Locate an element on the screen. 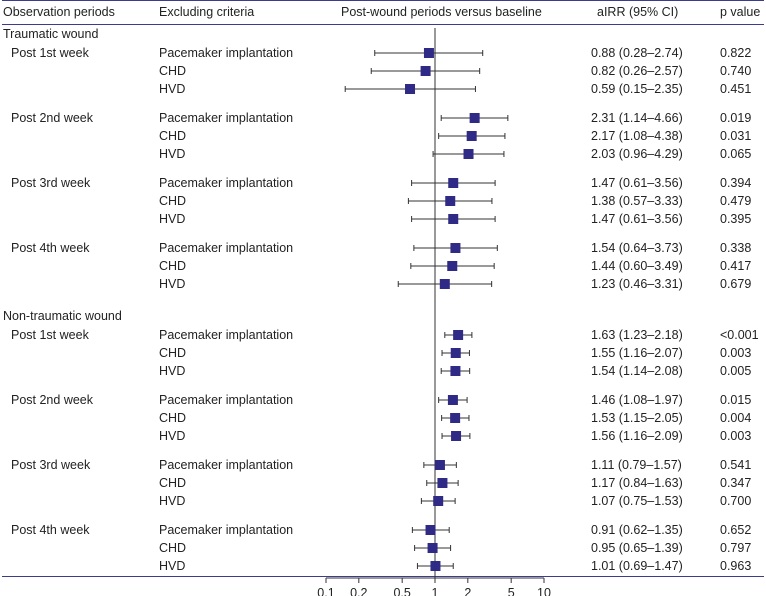 The width and height of the screenshot is (766, 596). group-label: Traumatic wound is located at coordinates (51, 34).